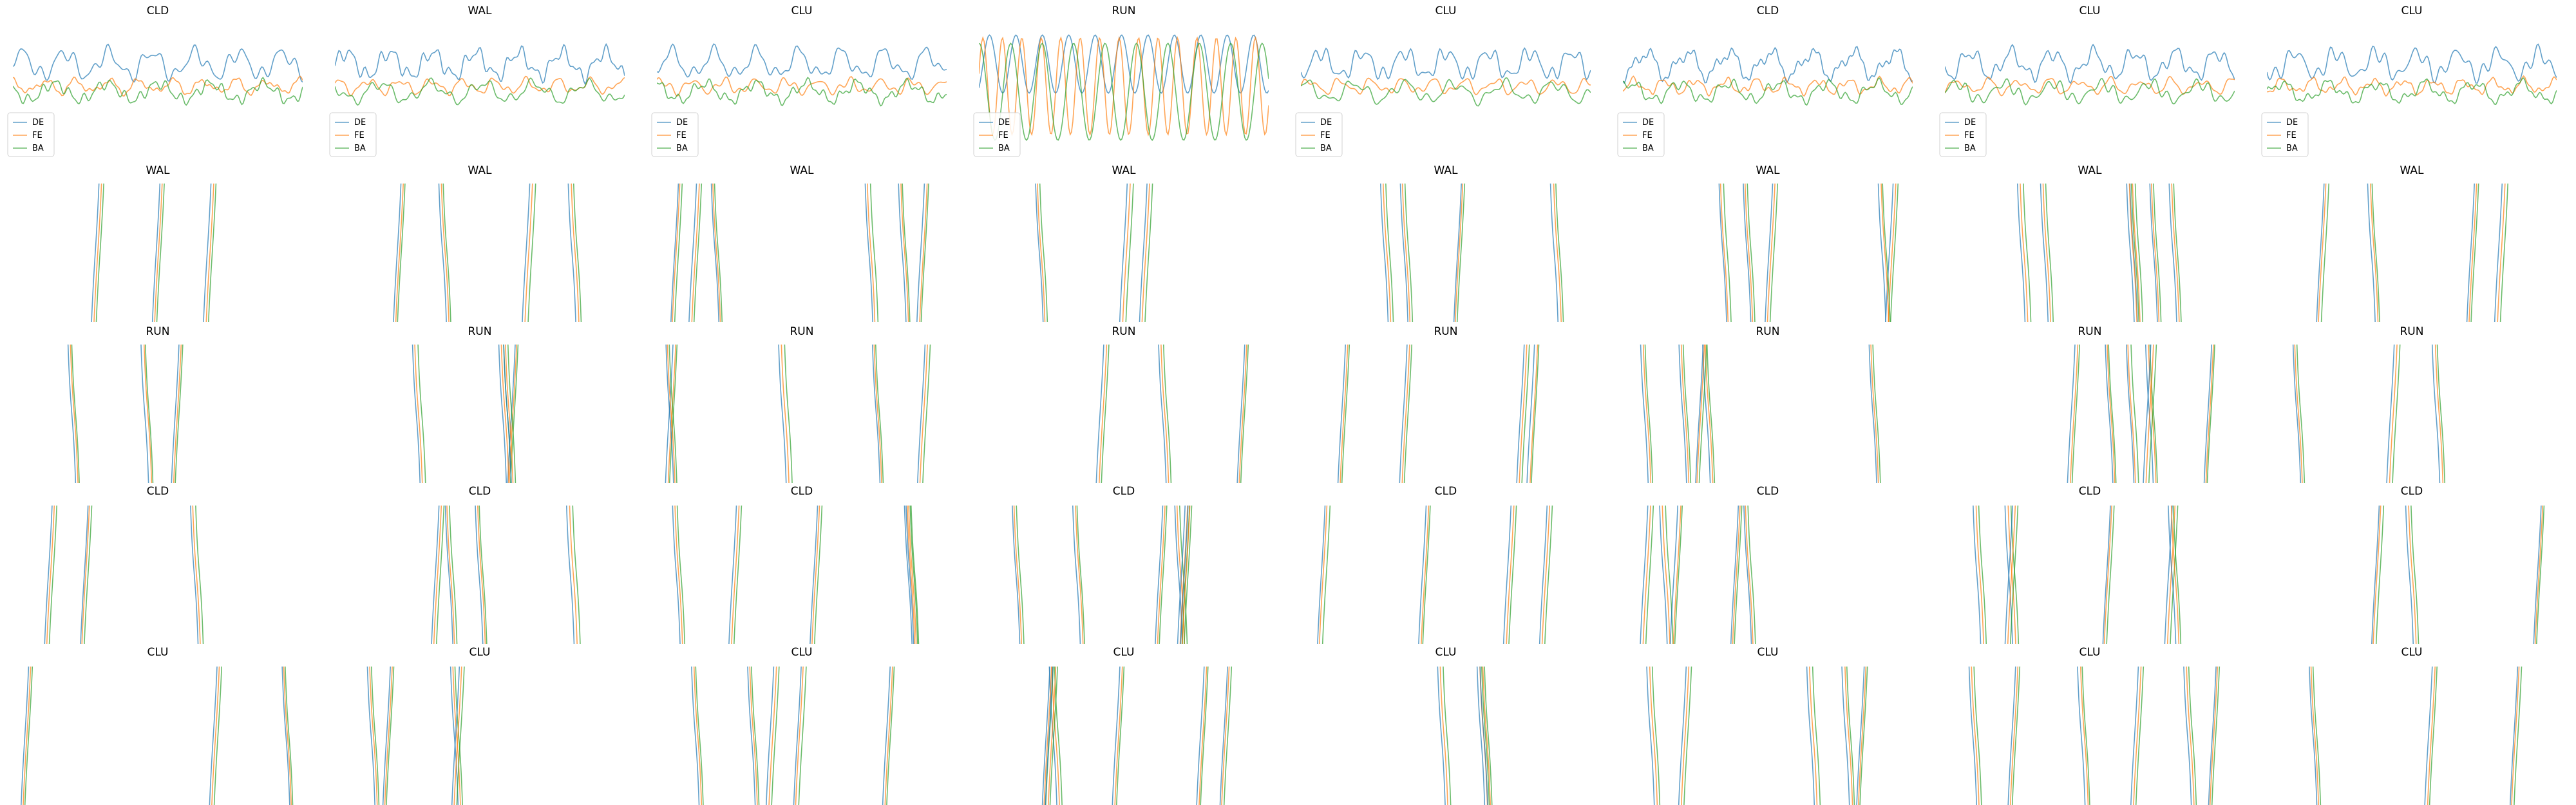 The width and height of the screenshot is (2576, 805). What do you see at coordinates (2087, 80) in the screenshot?
I see `subplot-r0-c6: CLUDEFEBA` at bounding box center [2087, 80].